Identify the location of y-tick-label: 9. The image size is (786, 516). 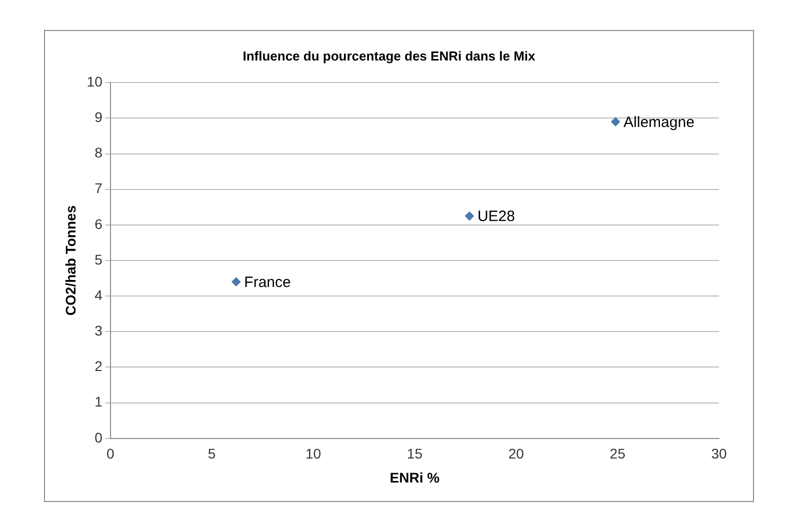
(98, 117).